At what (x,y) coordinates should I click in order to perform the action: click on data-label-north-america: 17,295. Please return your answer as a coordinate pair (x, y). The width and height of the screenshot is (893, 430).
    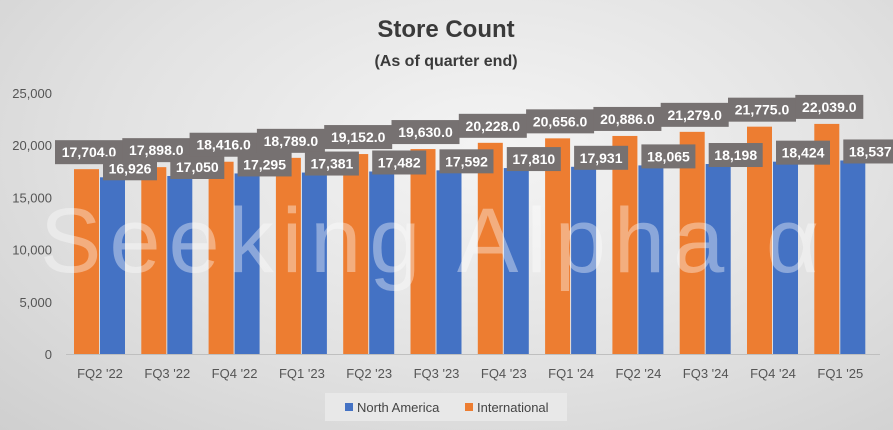
    Looking at the image, I should click on (264, 164).